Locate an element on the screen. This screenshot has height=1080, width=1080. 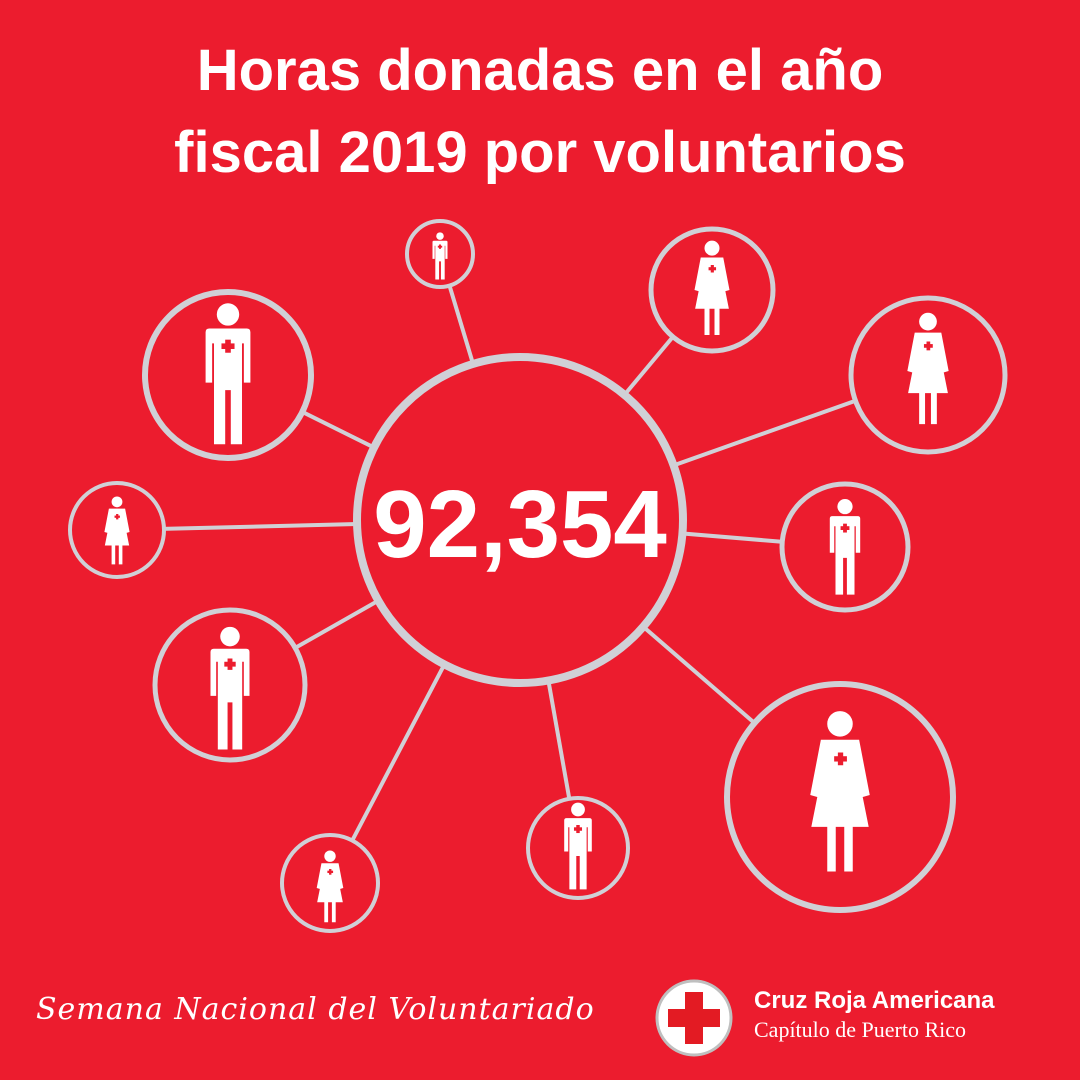
brand-subtitle: Capítulo de Puerto Rico is located at coordinates (860, 1029).